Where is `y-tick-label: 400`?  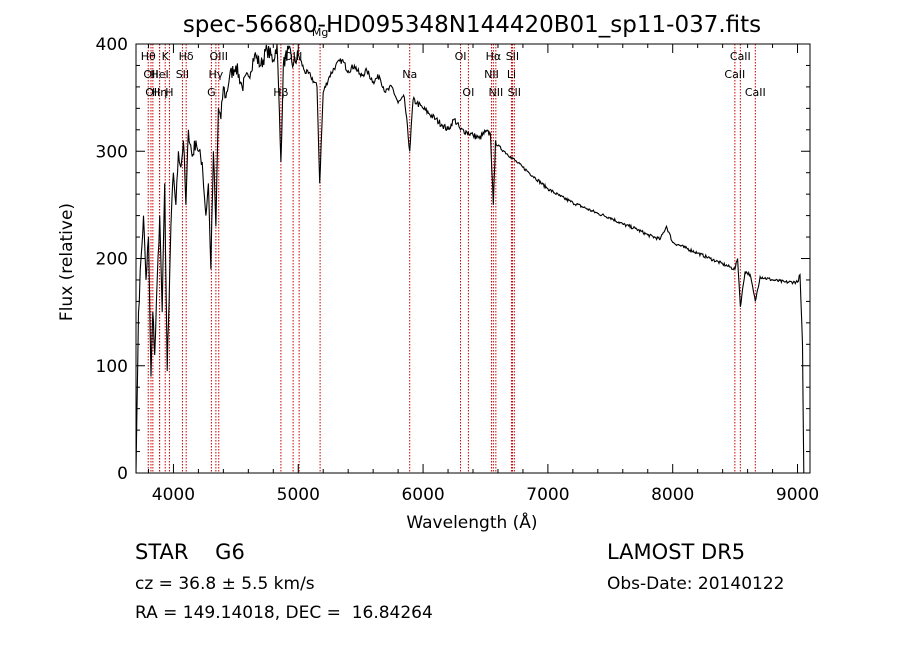
y-tick-label: 400 is located at coordinates (112, 45).